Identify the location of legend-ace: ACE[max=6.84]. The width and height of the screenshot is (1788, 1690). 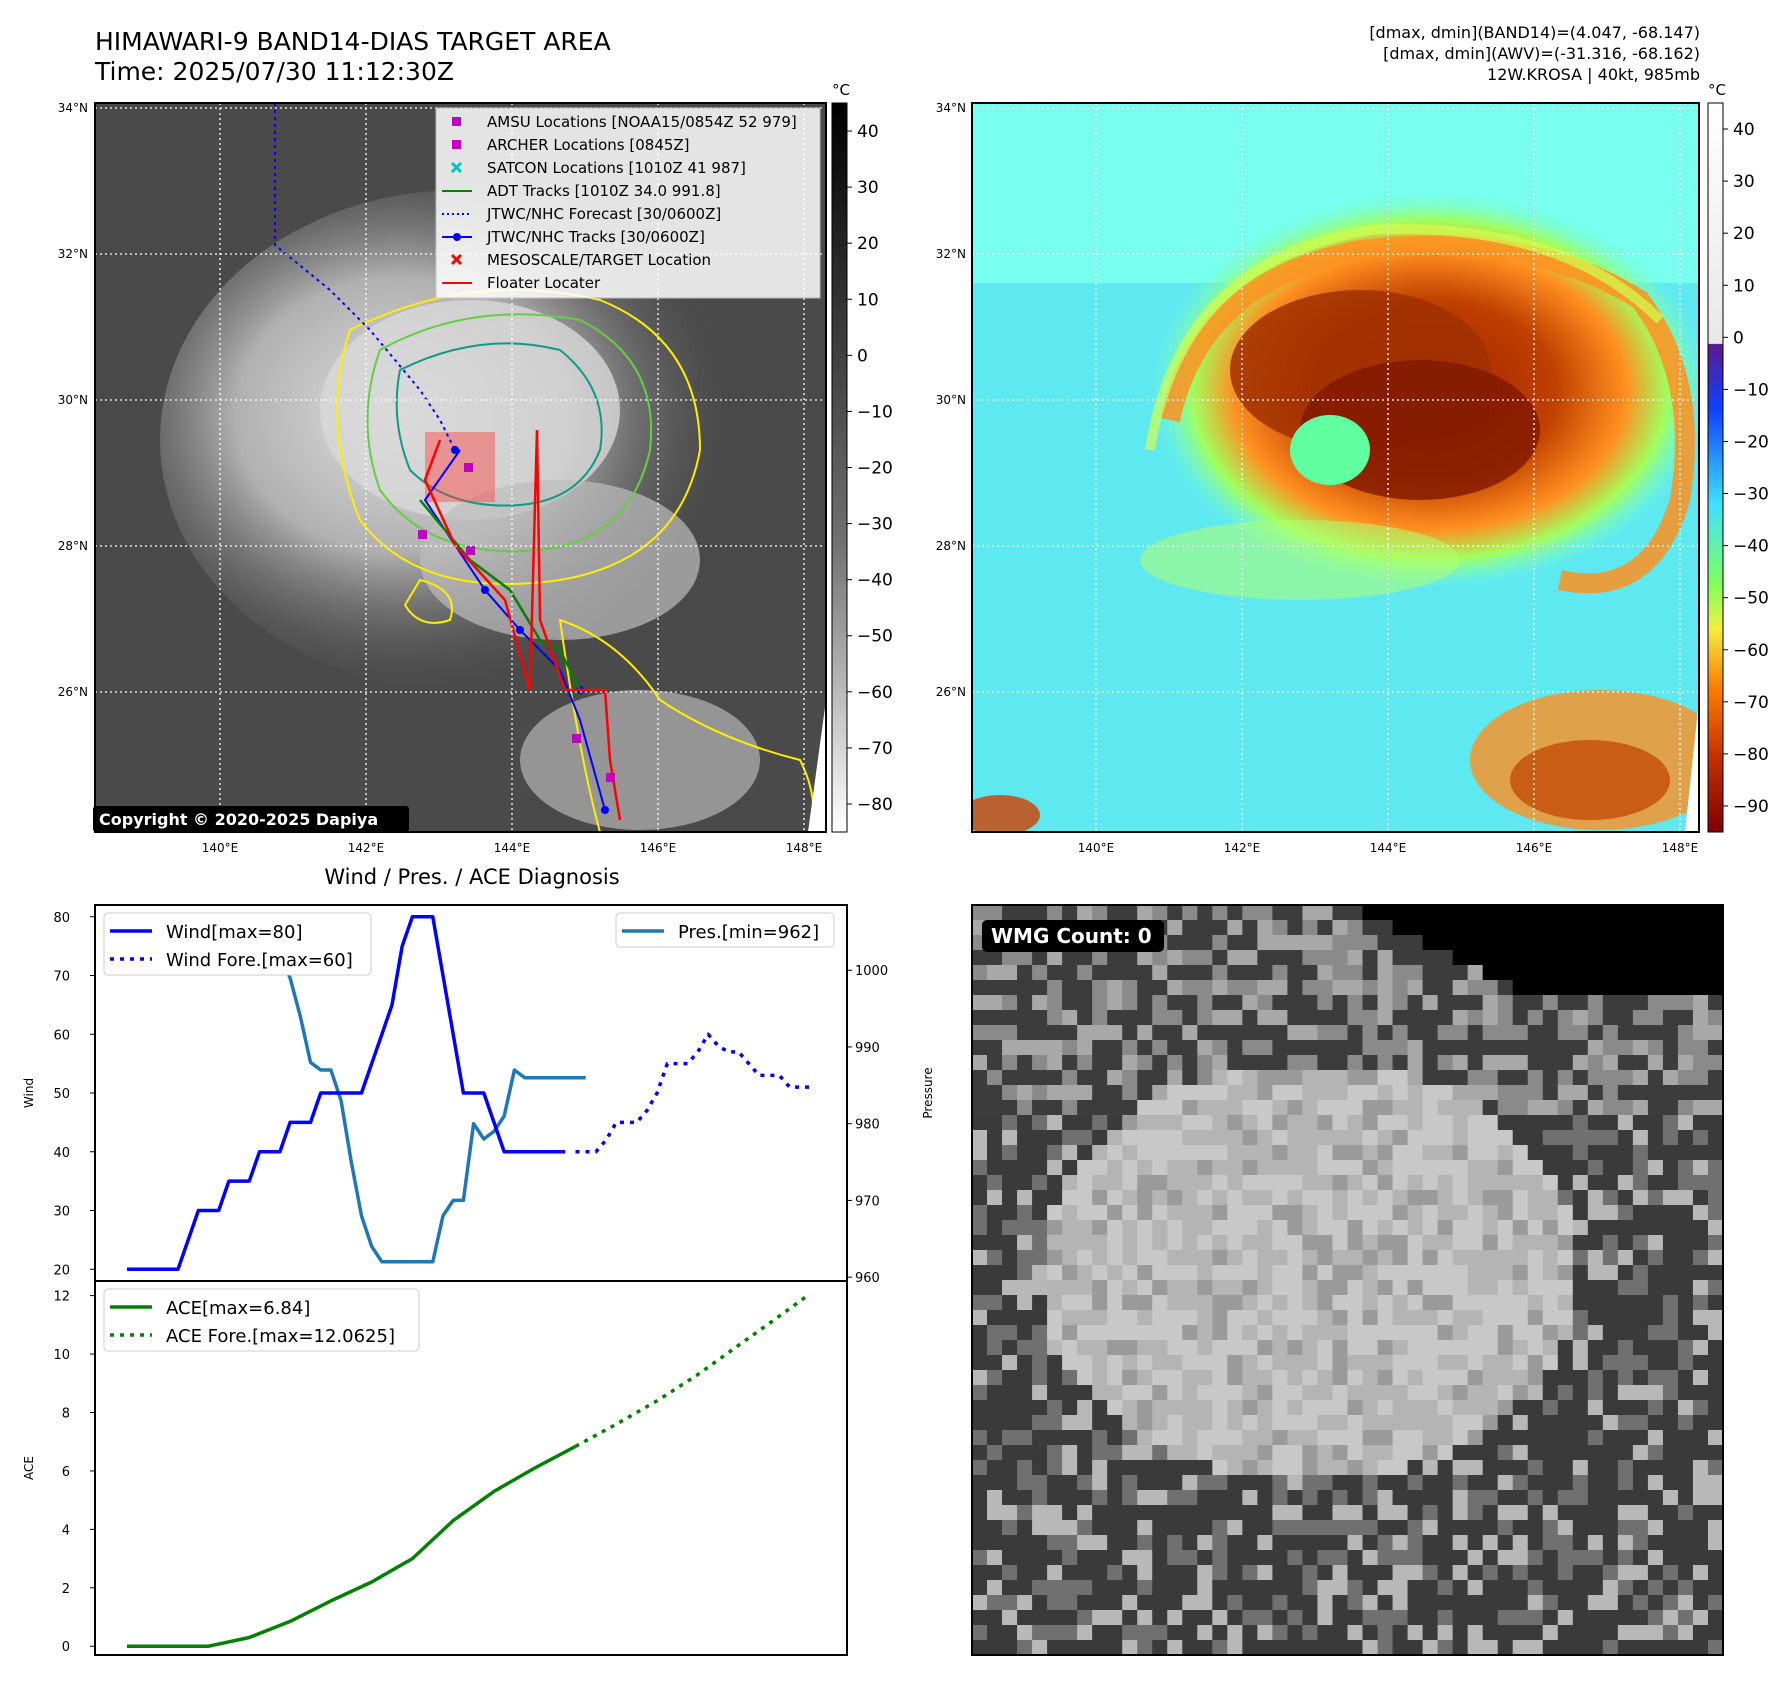
(238, 1308).